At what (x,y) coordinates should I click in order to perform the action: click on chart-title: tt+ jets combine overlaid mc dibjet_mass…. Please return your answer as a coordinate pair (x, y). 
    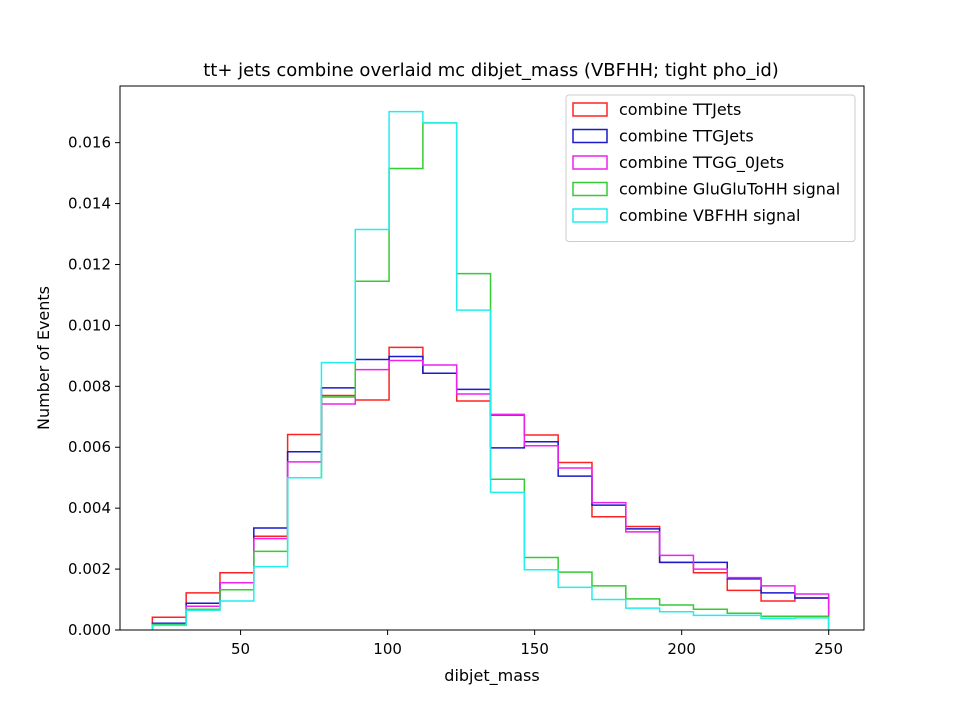
    Looking at the image, I should click on (491, 70).